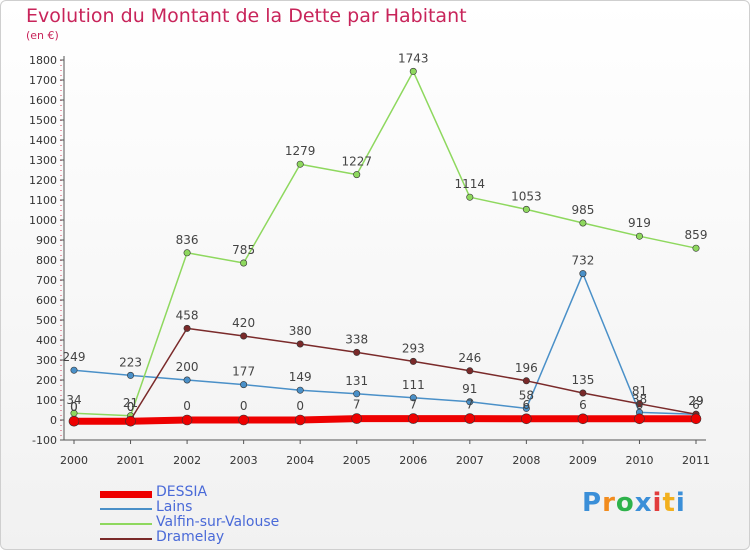 The width and height of the screenshot is (750, 550). Describe the element at coordinates (413, 348) in the screenshot. I see `data-label-dramelay: 293` at that location.